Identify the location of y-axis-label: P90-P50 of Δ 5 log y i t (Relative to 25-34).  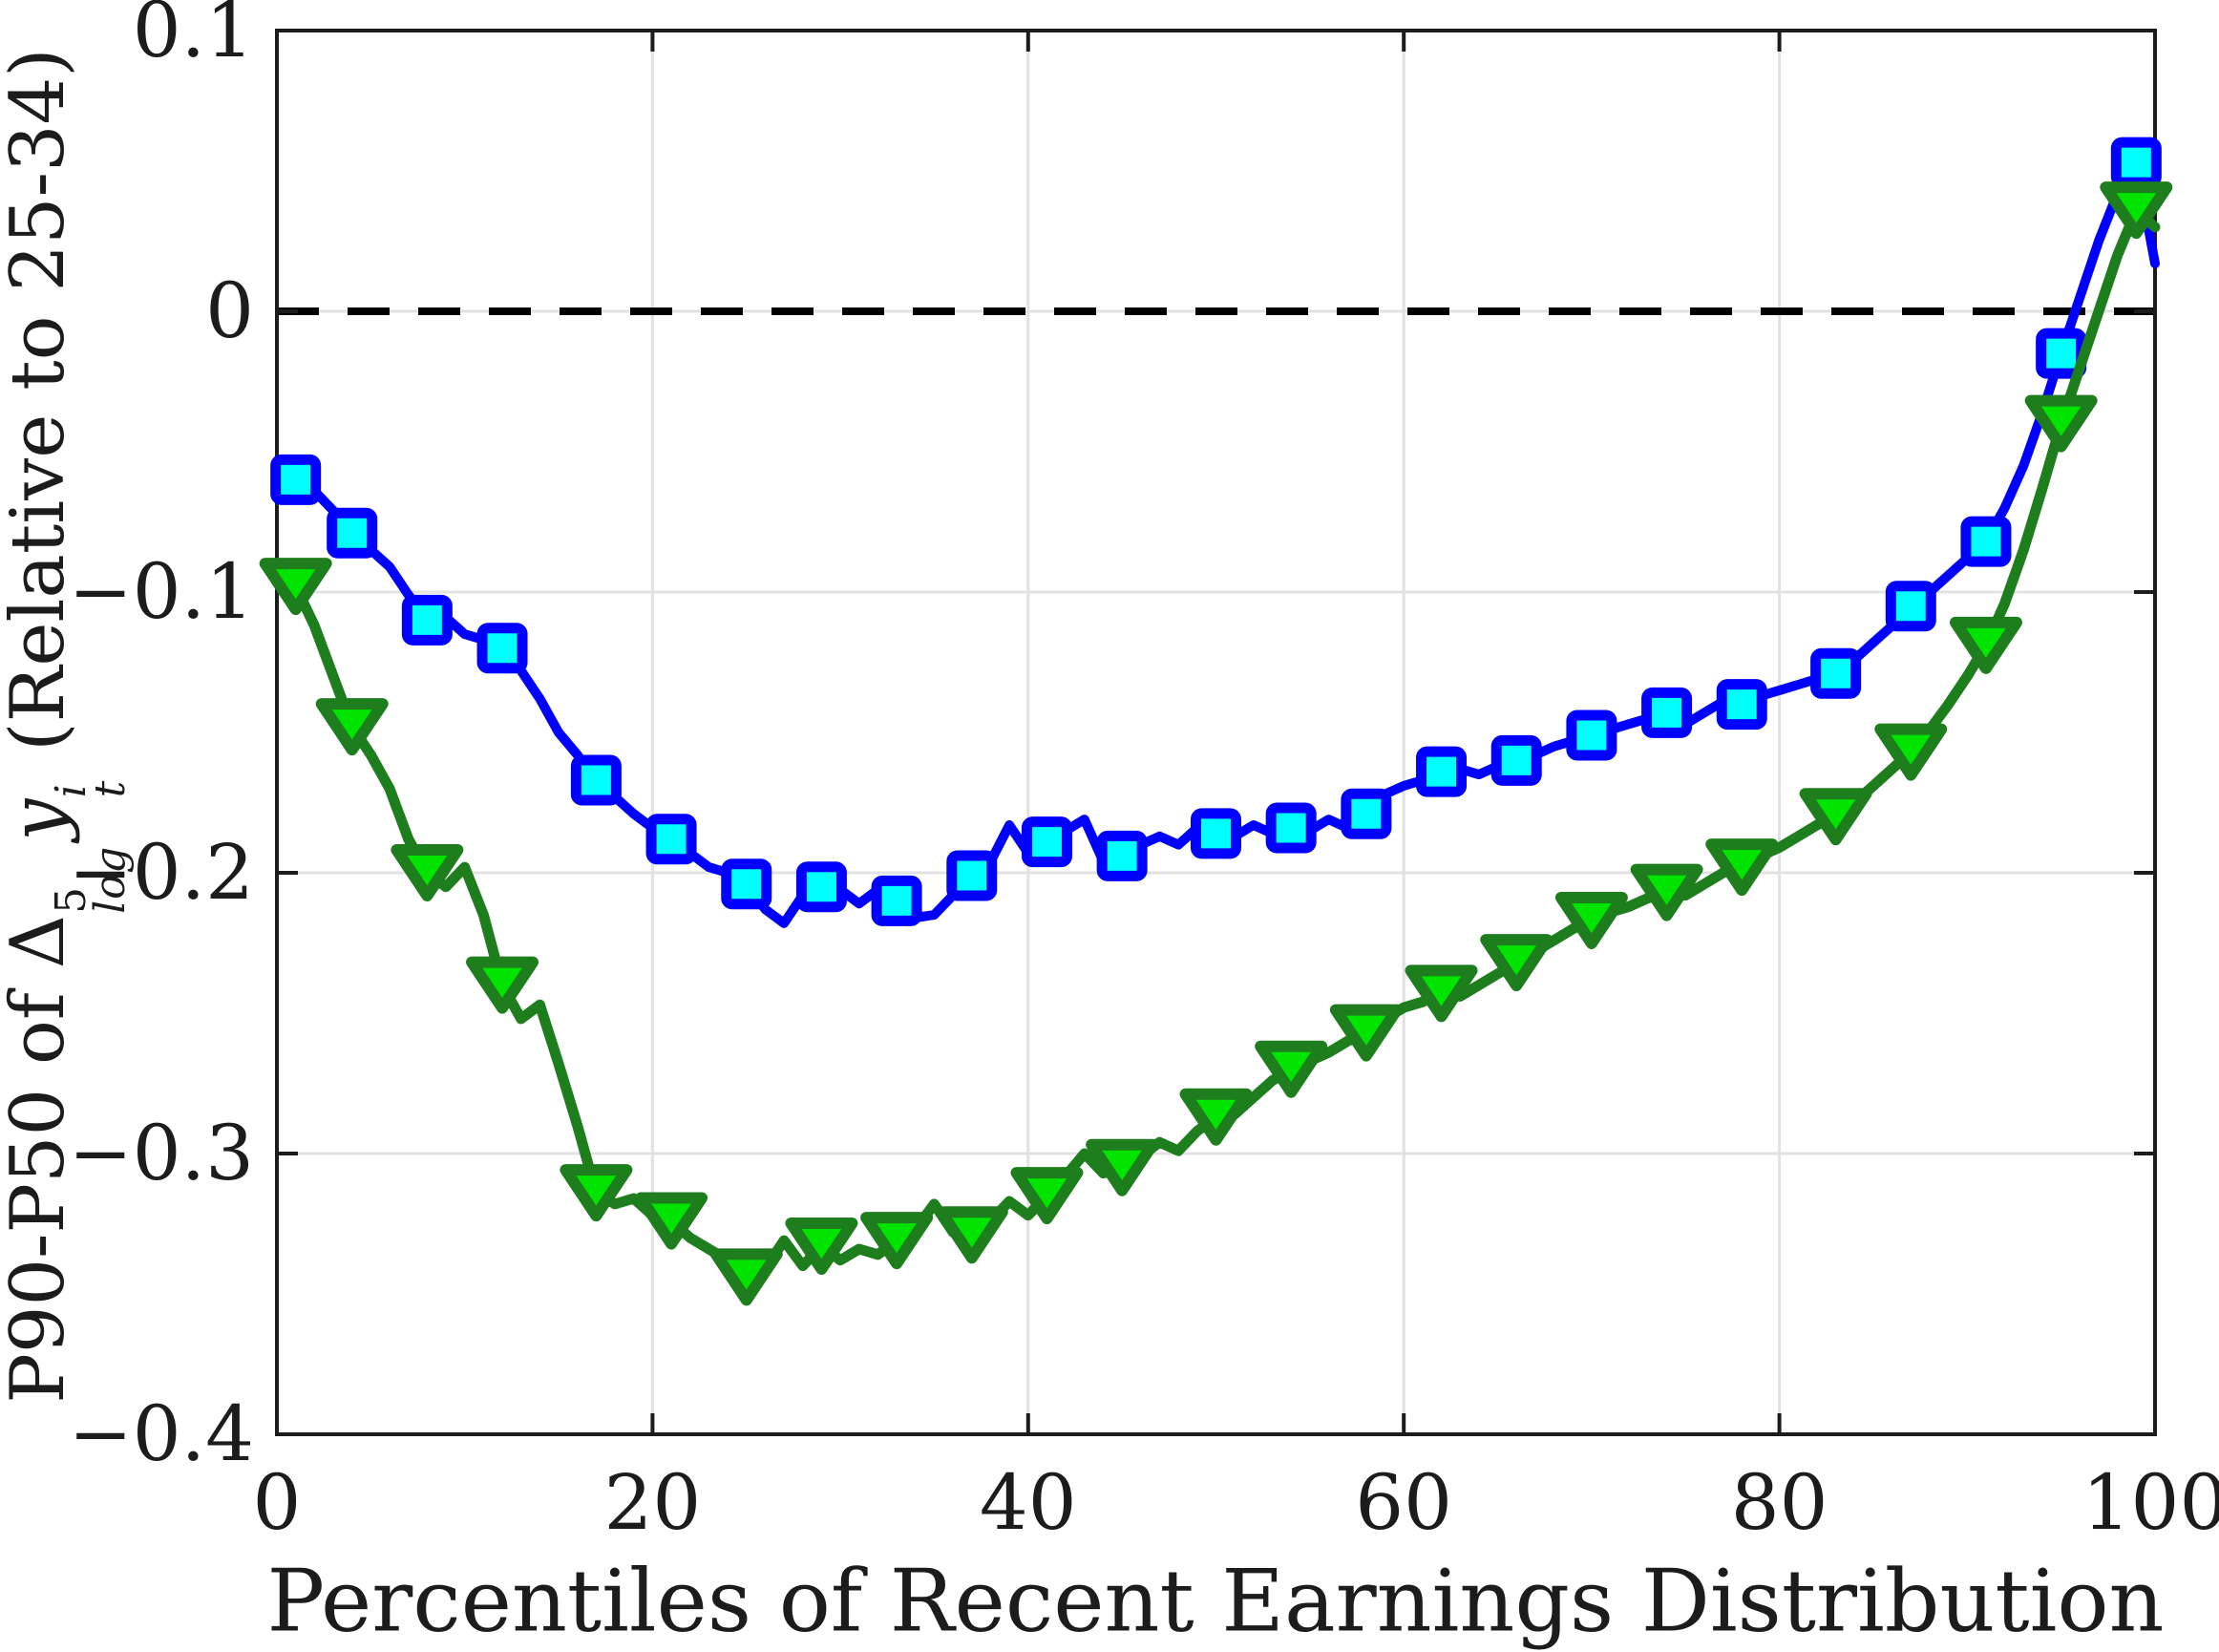
(68, 726).